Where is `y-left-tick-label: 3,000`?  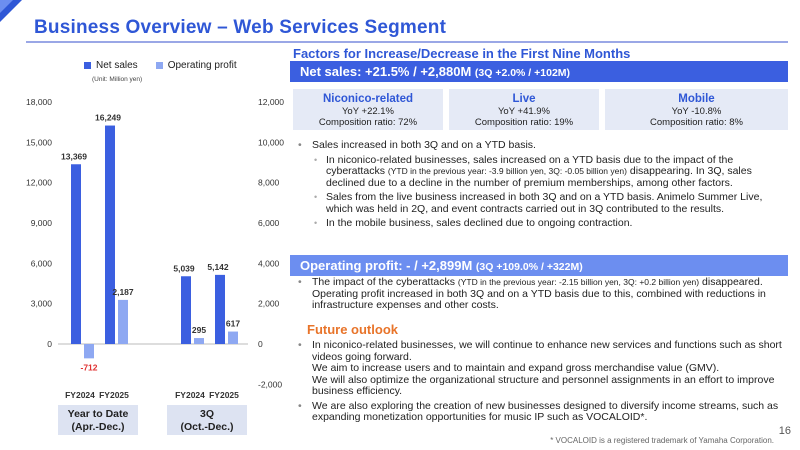 y-left-tick-label: 3,000 is located at coordinates (42, 304).